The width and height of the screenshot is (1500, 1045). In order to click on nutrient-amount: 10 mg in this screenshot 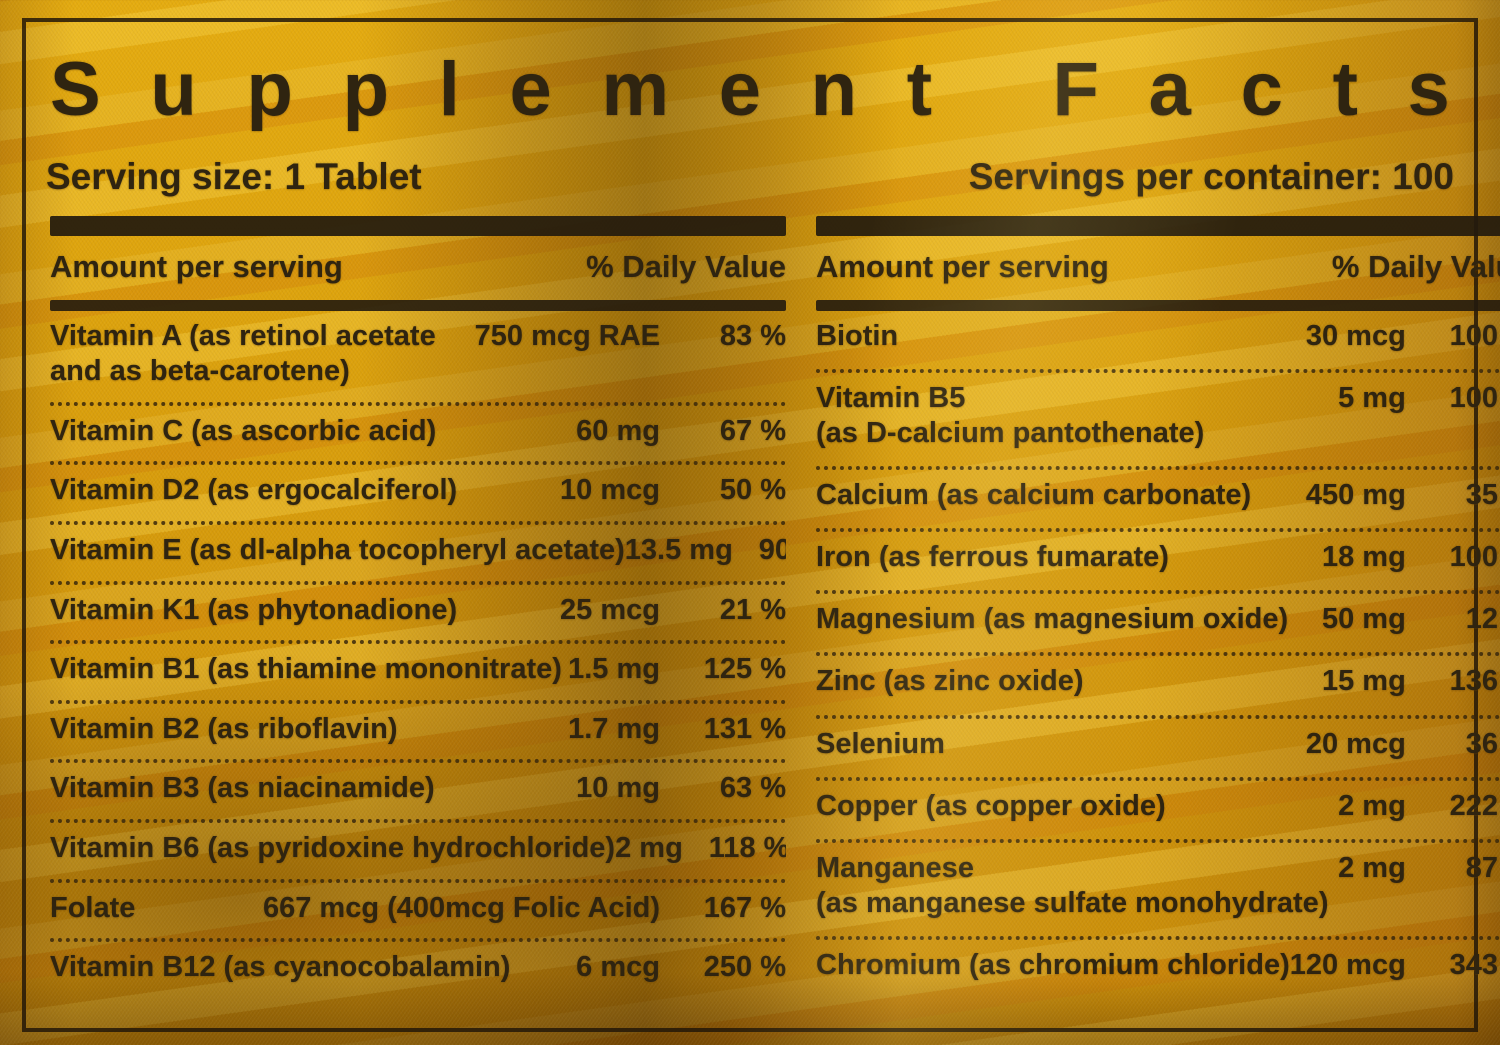, I will do `click(618, 788)`.